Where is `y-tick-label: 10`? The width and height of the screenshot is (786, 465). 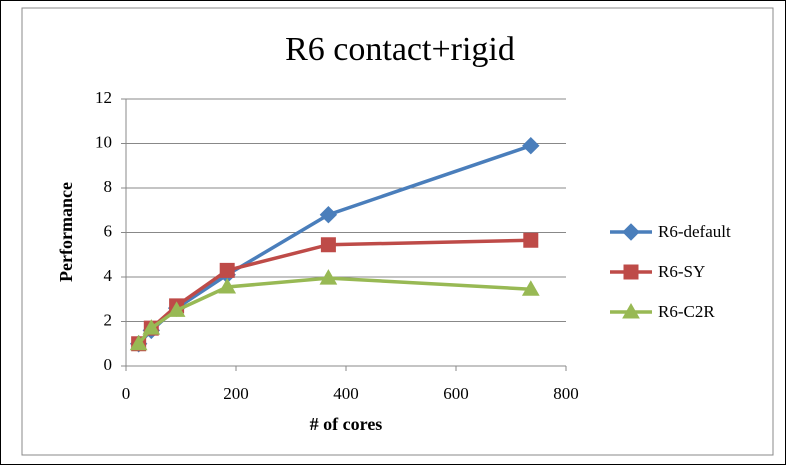
y-tick-label: 10 is located at coordinates (103, 141).